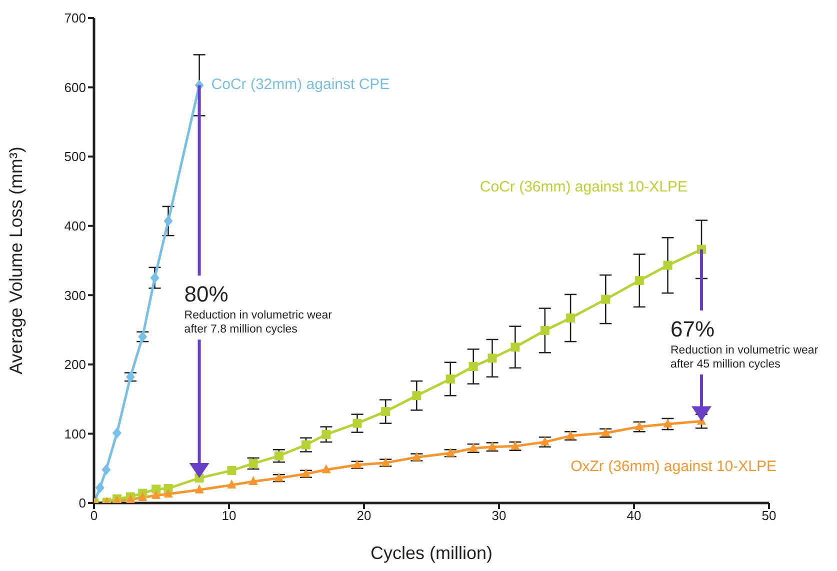 This screenshot has width=837, height=571. What do you see at coordinates (82, 503) in the screenshot?
I see `y-tick-label: 0` at bounding box center [82, 503].